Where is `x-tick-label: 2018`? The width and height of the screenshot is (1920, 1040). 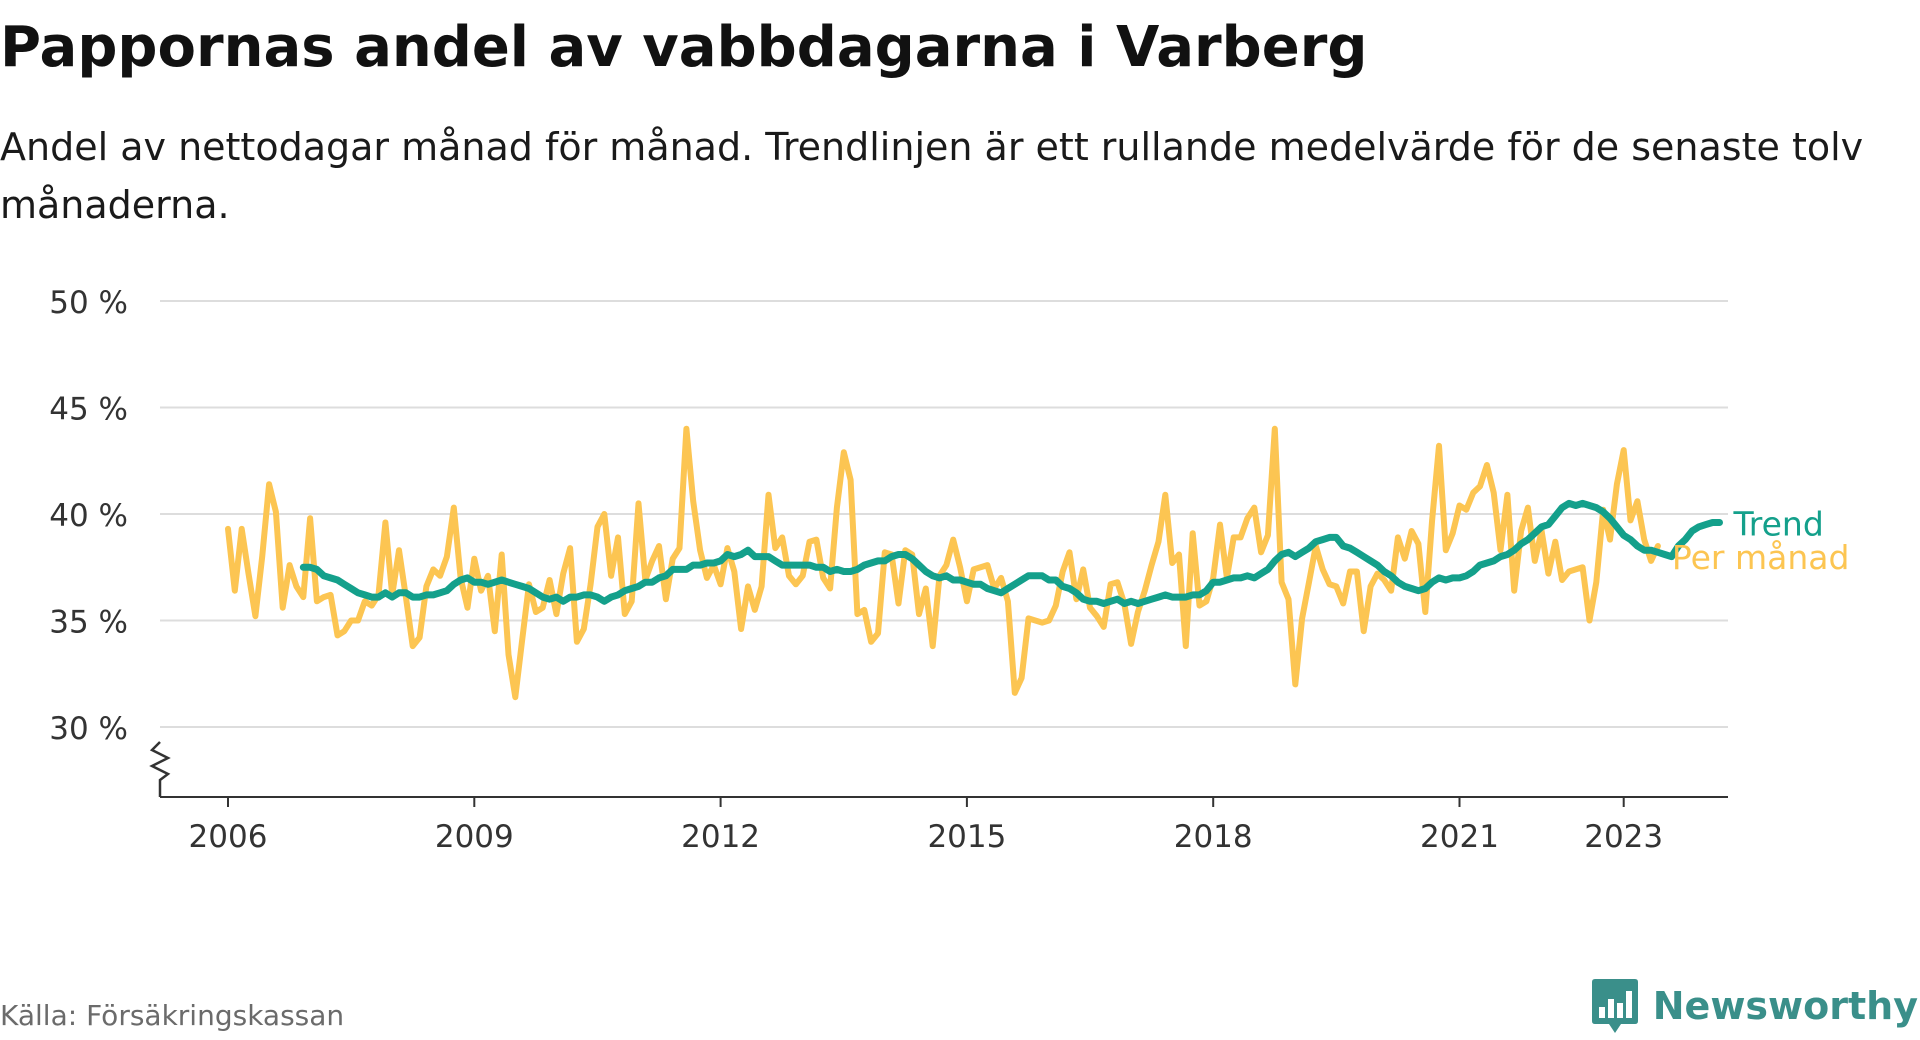 x-tick-label: 2018 is located at coordinates (1213, 837).